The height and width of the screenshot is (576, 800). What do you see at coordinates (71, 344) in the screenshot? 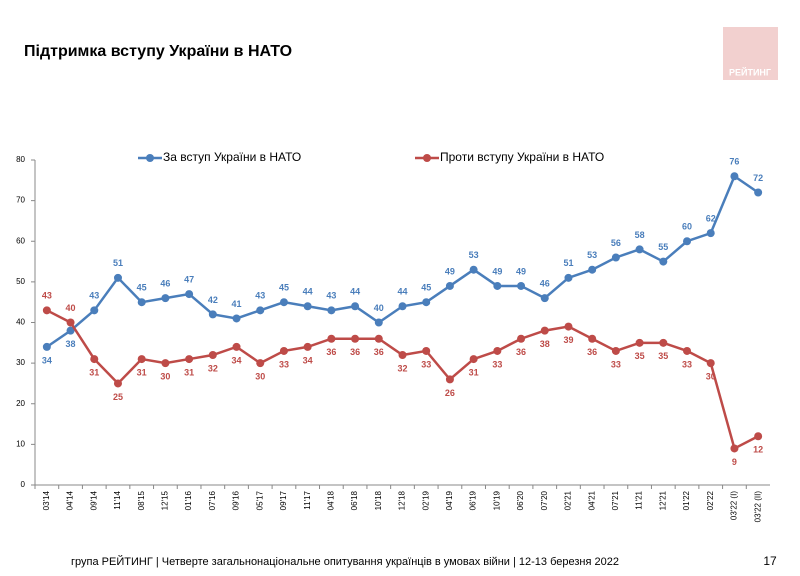
I see `data-label: 38` at bounding box center [71, 344].